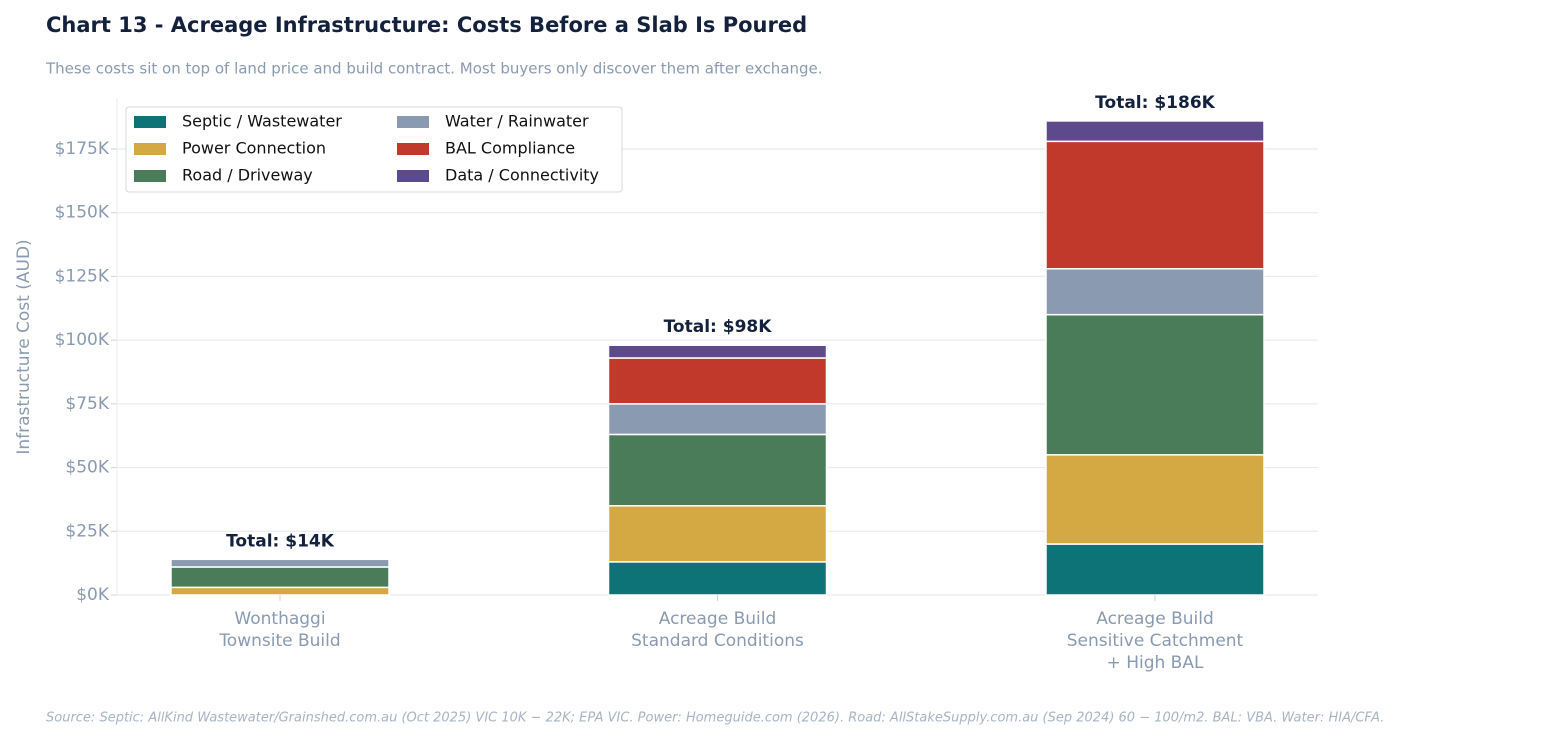 Image resolution: width=1563 pixels, height=742 pixels. What do you see at coordinates (717, 630) in the screenshot?
I see `x-tick-label: Acreage Build Standard Conditions` at bounding box center [717, 630].